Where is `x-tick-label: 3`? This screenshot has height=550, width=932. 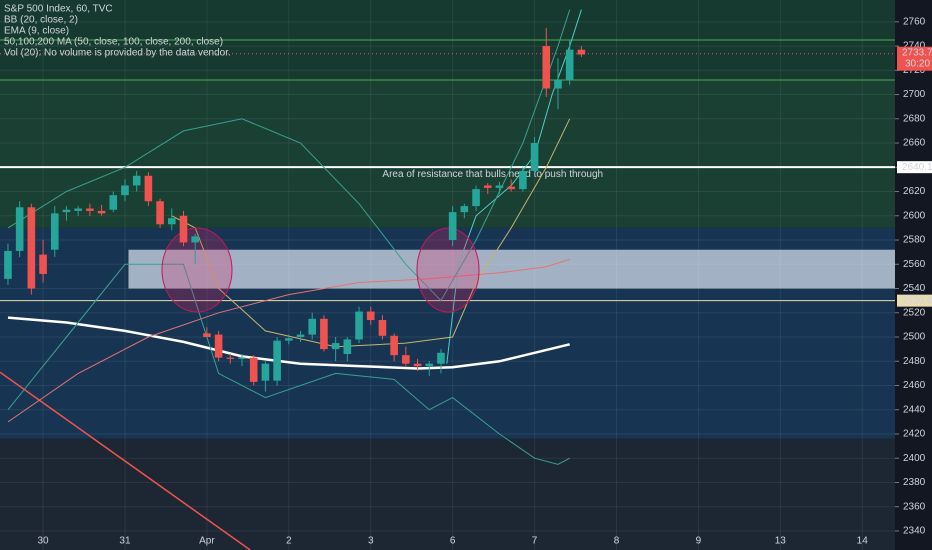 x-tick-label: 3 is located at coordinates (371, 541).